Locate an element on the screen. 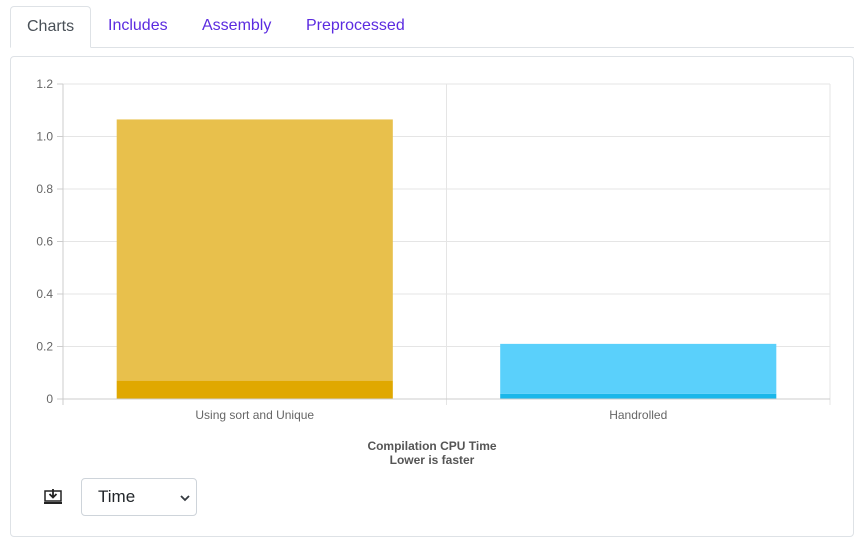 The width and height of the screenshot is (856, 542). chart-title: Compilation CPU Time is located at coordinates (431, 446).